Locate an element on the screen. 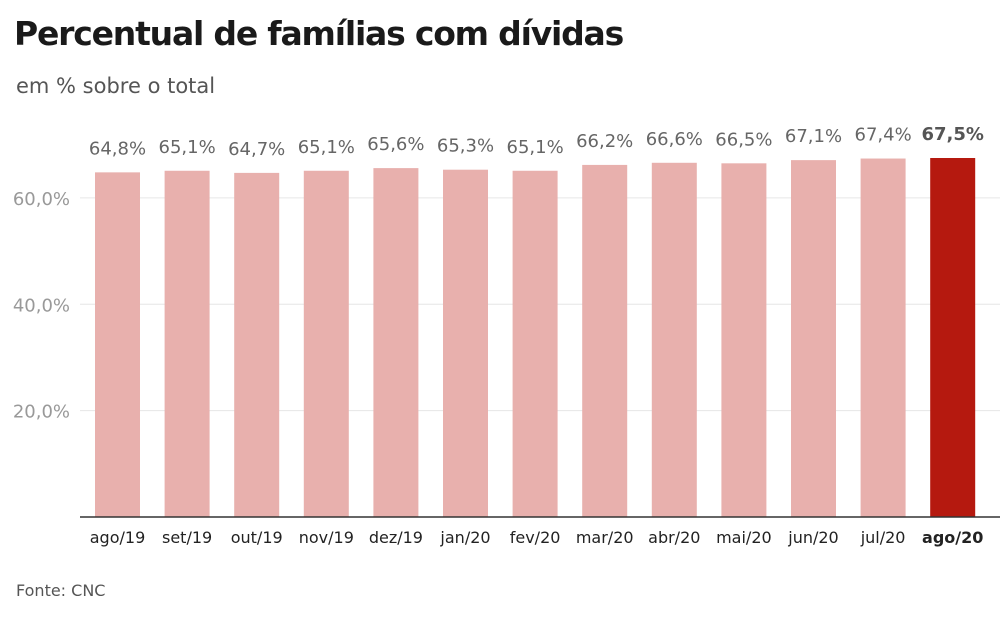 Image resolution: width=1000 pixels, height=631 pixels. x-tick-label: jan/20 is located at coordinates (464, 537).